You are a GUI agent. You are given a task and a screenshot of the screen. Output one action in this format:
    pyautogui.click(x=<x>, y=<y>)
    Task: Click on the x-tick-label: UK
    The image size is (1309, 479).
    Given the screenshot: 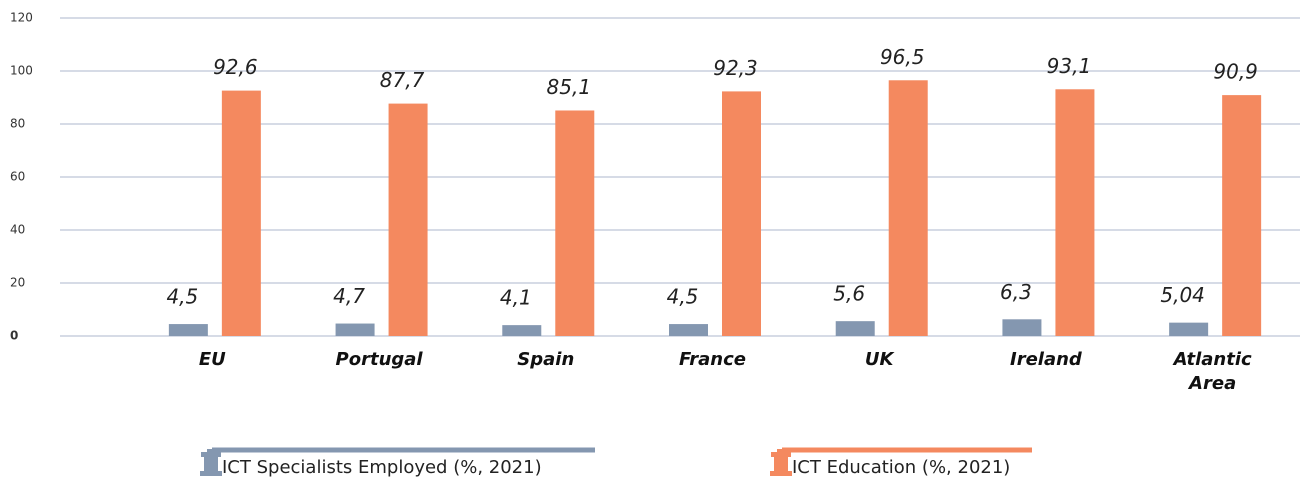 What is the action you would take?
    pyautogui.click(x=879, y=359)
    